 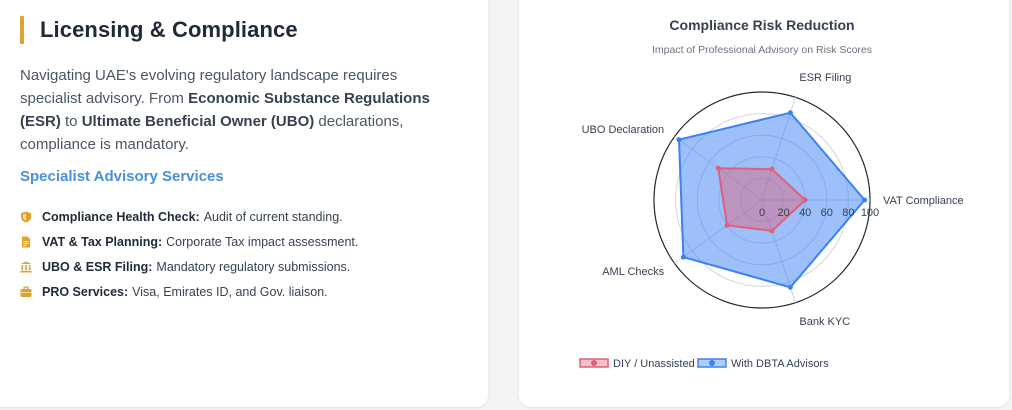 I want to click on section-header: Licensing & Compliance, so click(x=159, y=30).